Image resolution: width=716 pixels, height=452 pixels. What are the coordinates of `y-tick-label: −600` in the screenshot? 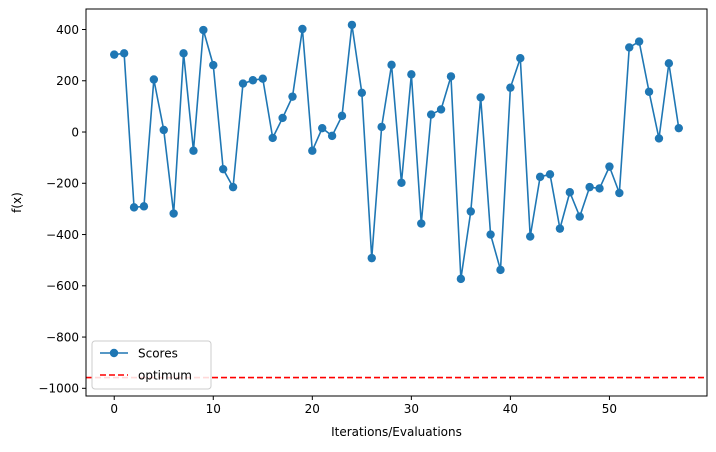 It's located at (62, 286).